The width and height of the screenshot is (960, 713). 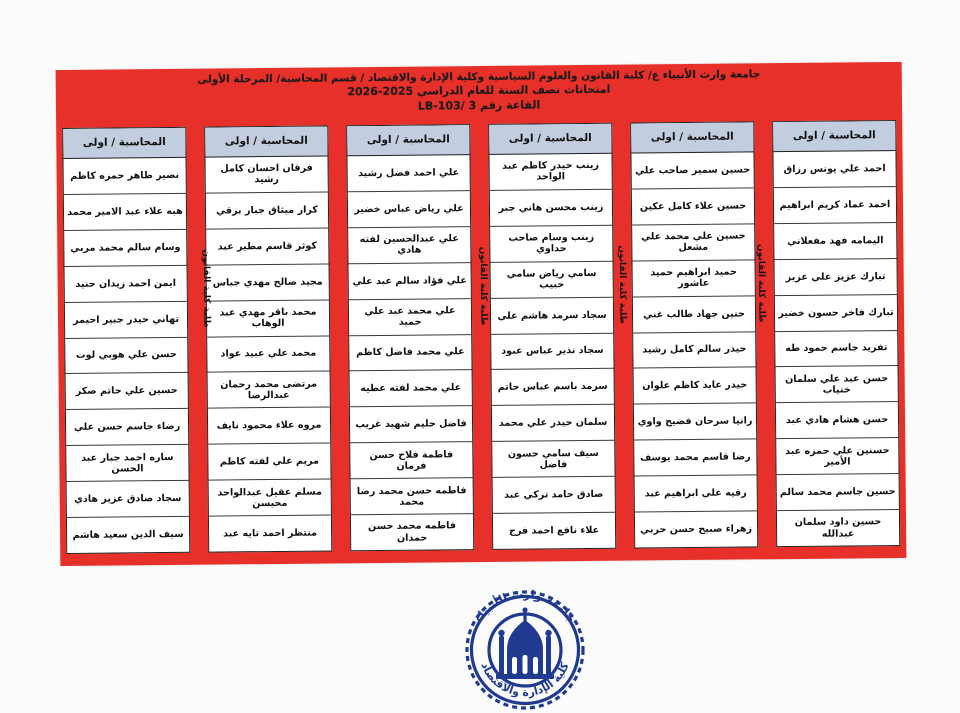 I want to click on student-cell: حسين جاسم محمد سالم, so click(x=837, y=493).